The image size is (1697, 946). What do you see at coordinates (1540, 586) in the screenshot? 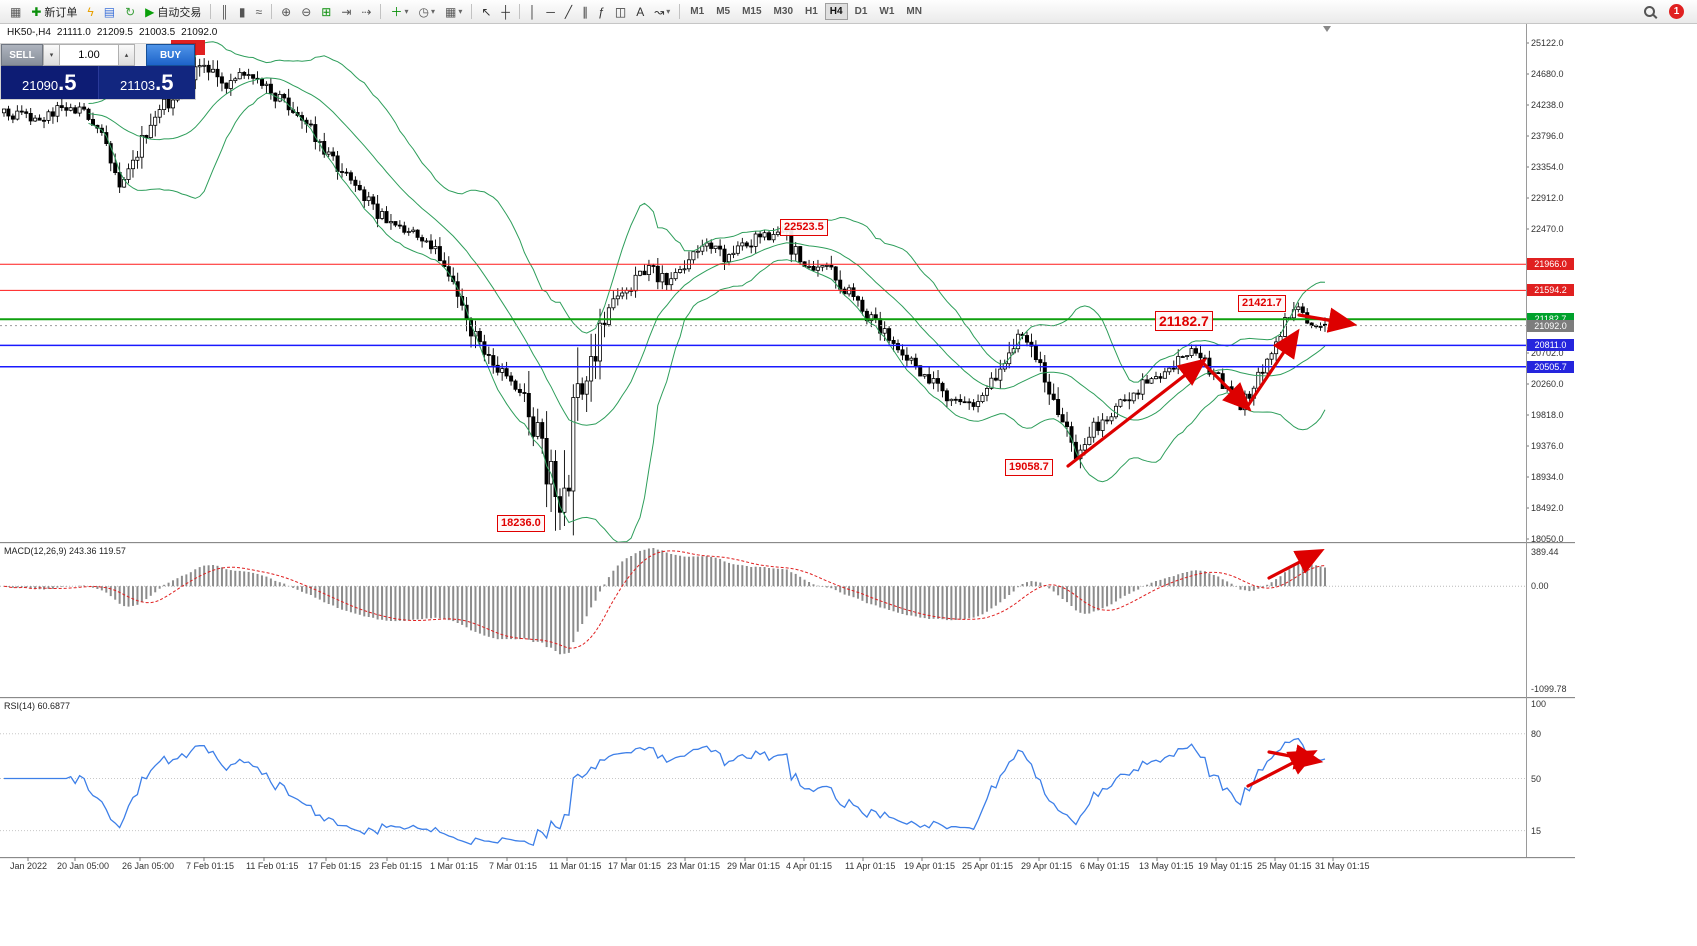
I see `macd-axis-zero: 0.00` at bounding box center [1540, 586].